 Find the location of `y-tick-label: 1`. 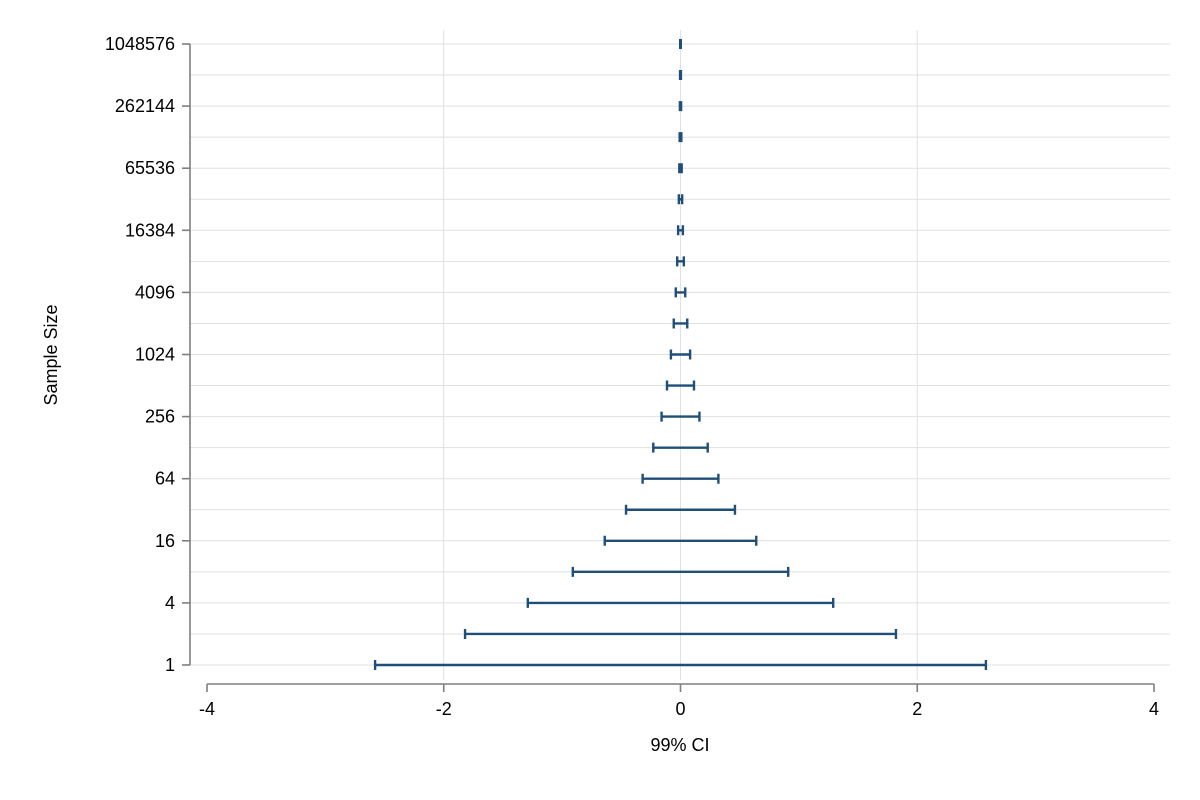

y-tick-label: 1 is located at coordinates (170, 665).